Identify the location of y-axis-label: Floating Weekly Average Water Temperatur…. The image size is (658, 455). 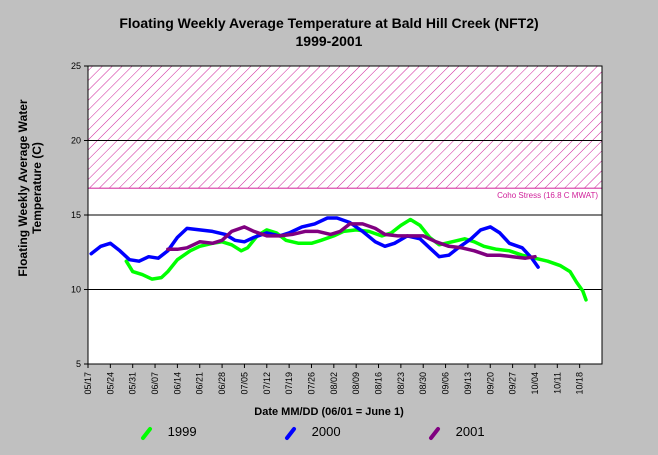
(30, 187).